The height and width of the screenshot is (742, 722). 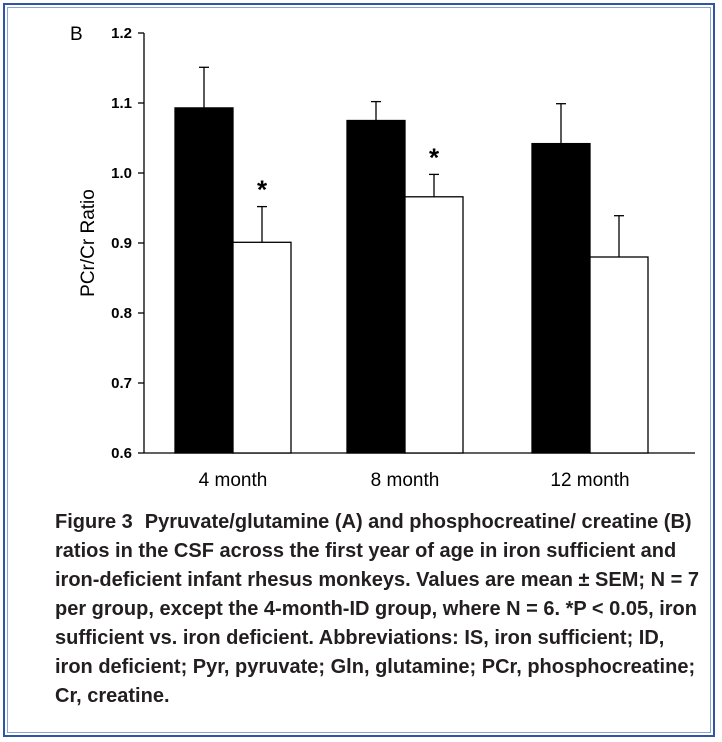 What do you see at coordinates (405, 480) in the screenshot?
I see `x-category-label: 8 month` at bounding box center [405, 480].